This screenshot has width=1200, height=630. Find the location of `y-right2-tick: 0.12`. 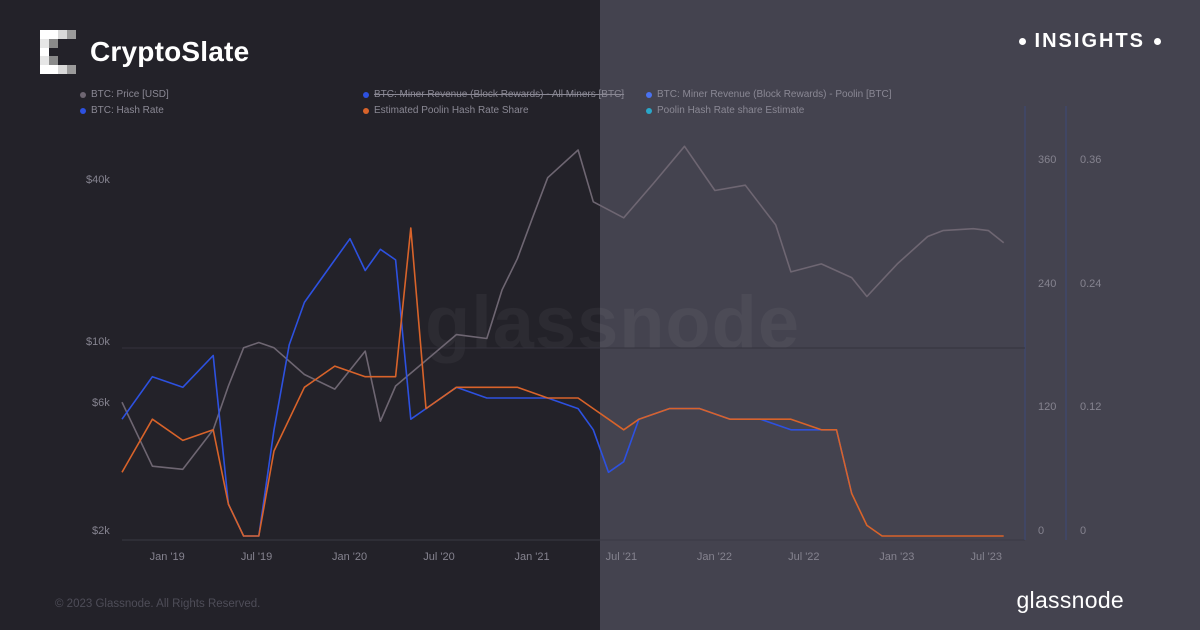

y-right2-tick: 0.12 is located at coordinates (1091, 407).